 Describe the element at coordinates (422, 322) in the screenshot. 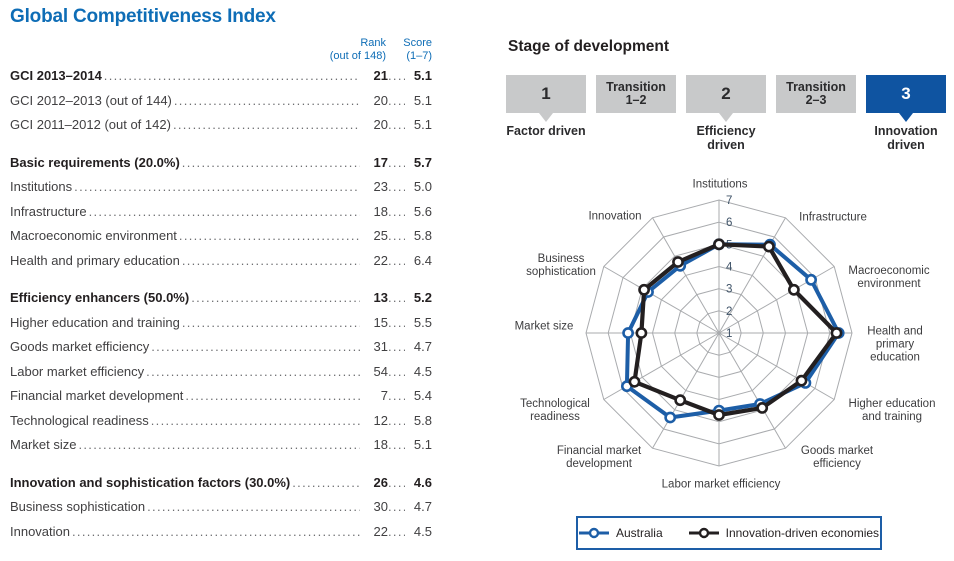

I see `row-score: 5.5` at that location.